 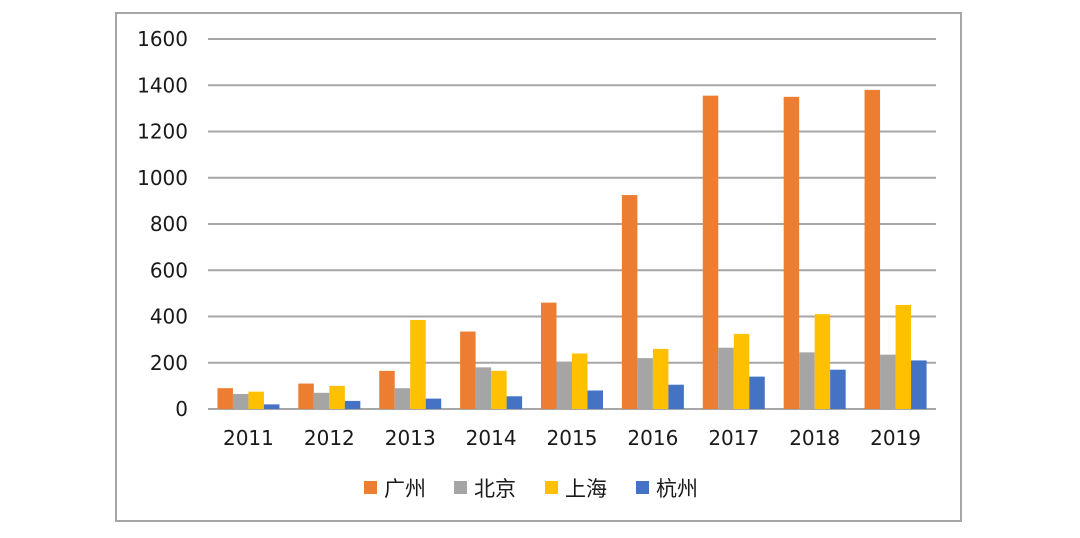 What do you see at coordinates (387, 389) in the screenshot?
I see `bar-2013-广州` at bounding box center [387, 389].